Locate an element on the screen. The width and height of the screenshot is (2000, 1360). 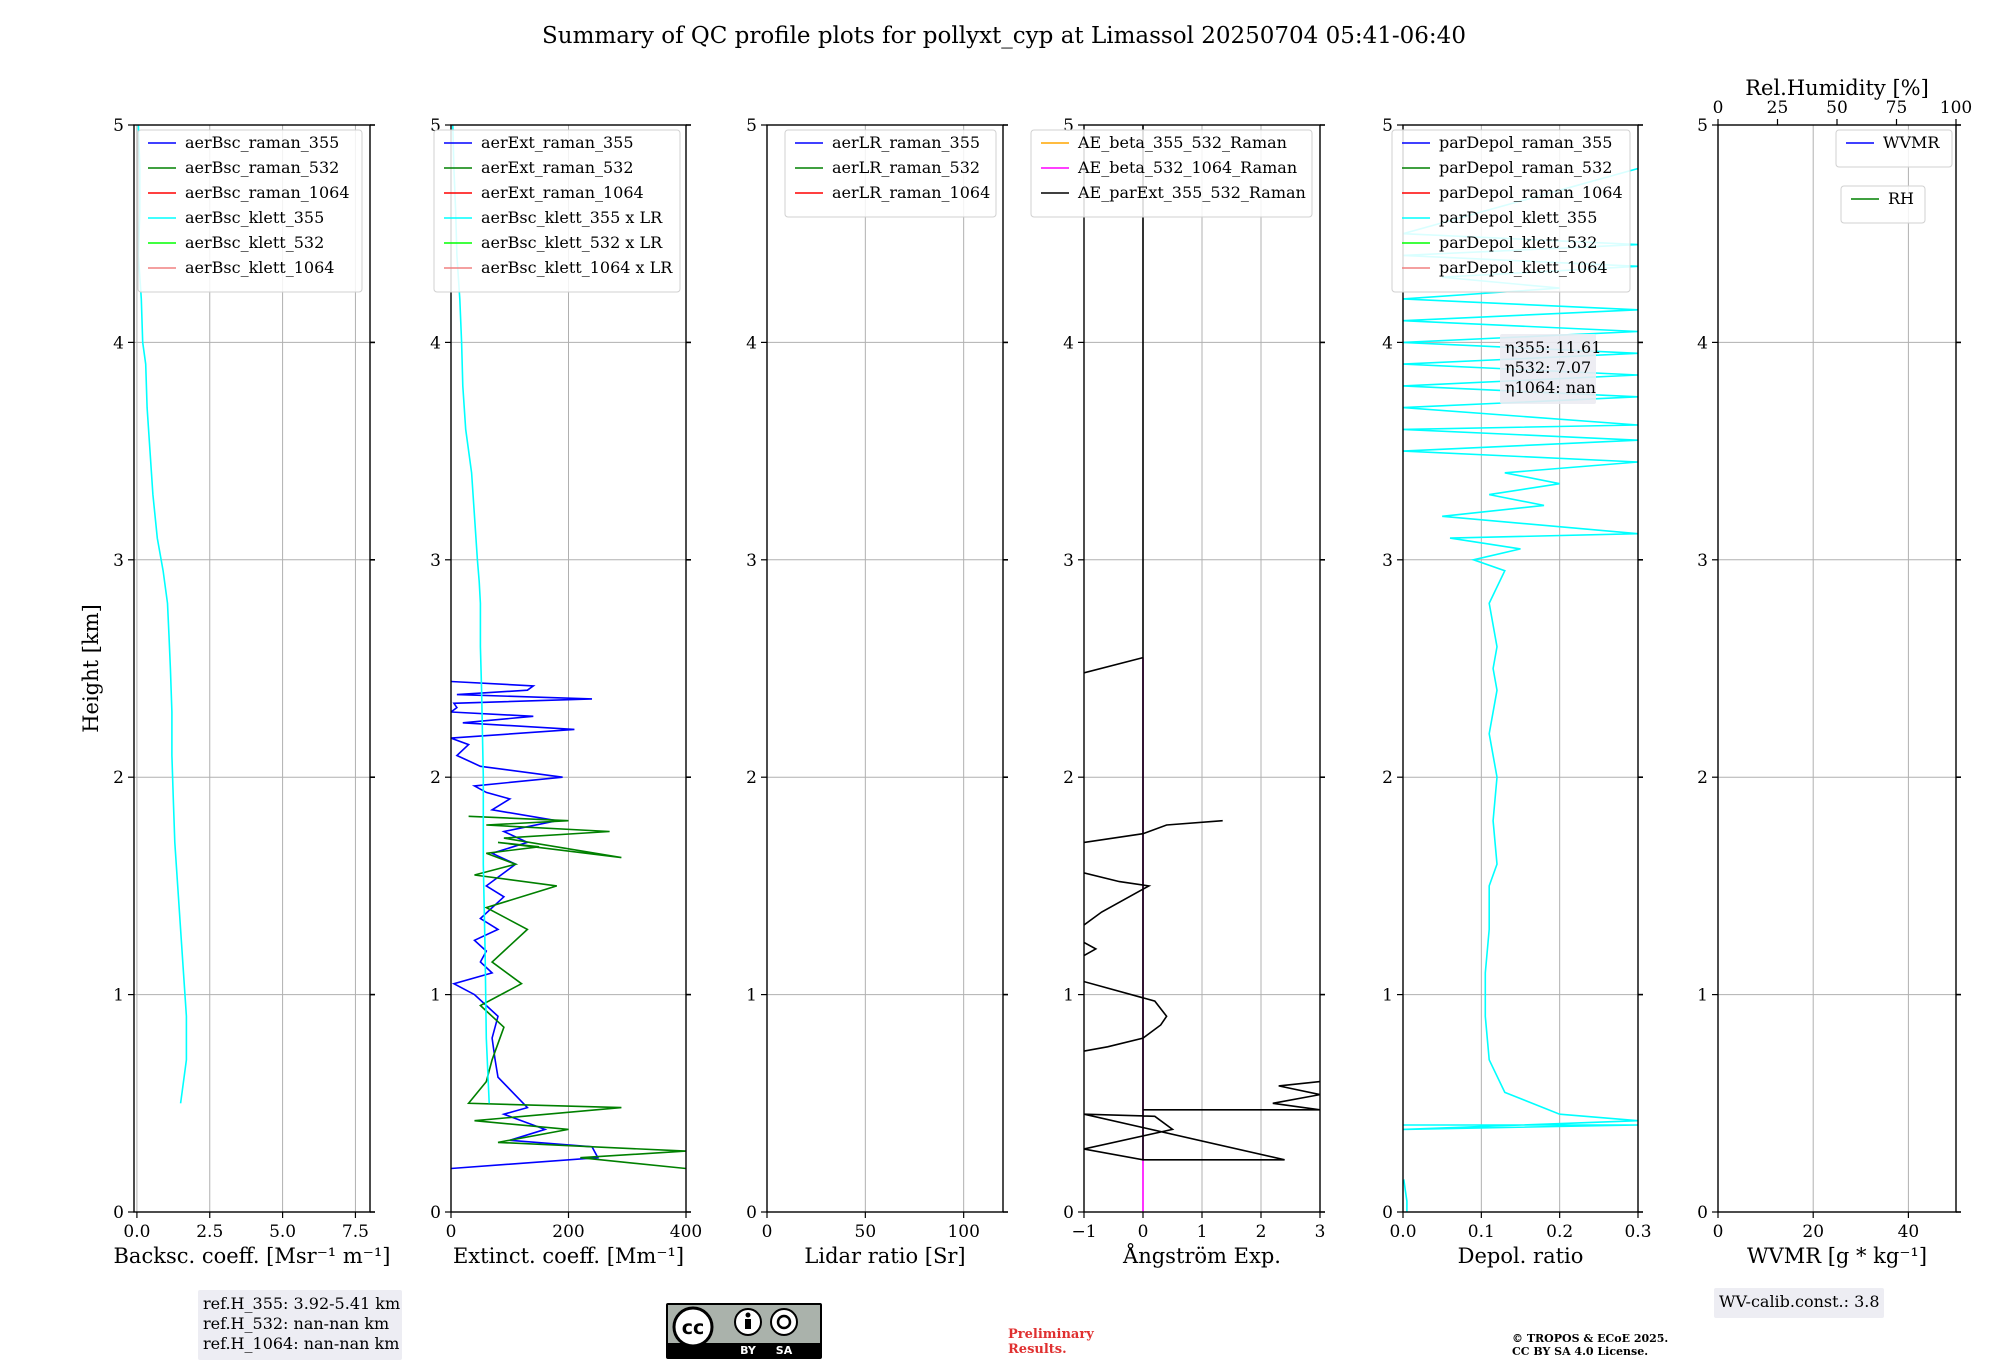
top-x-tick-label: 100 is located at coordinates (1956, 108).